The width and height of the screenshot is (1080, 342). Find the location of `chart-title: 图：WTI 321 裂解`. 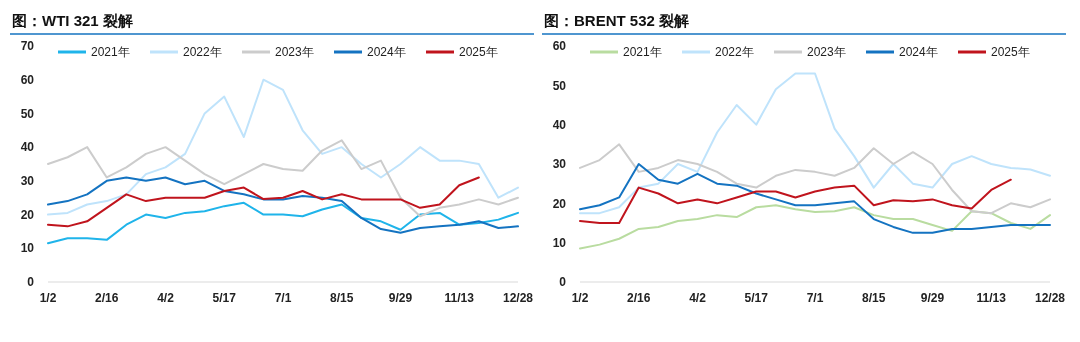

chart-title: 图：WTI 321 裂解 is located at coordinates (72, 20).